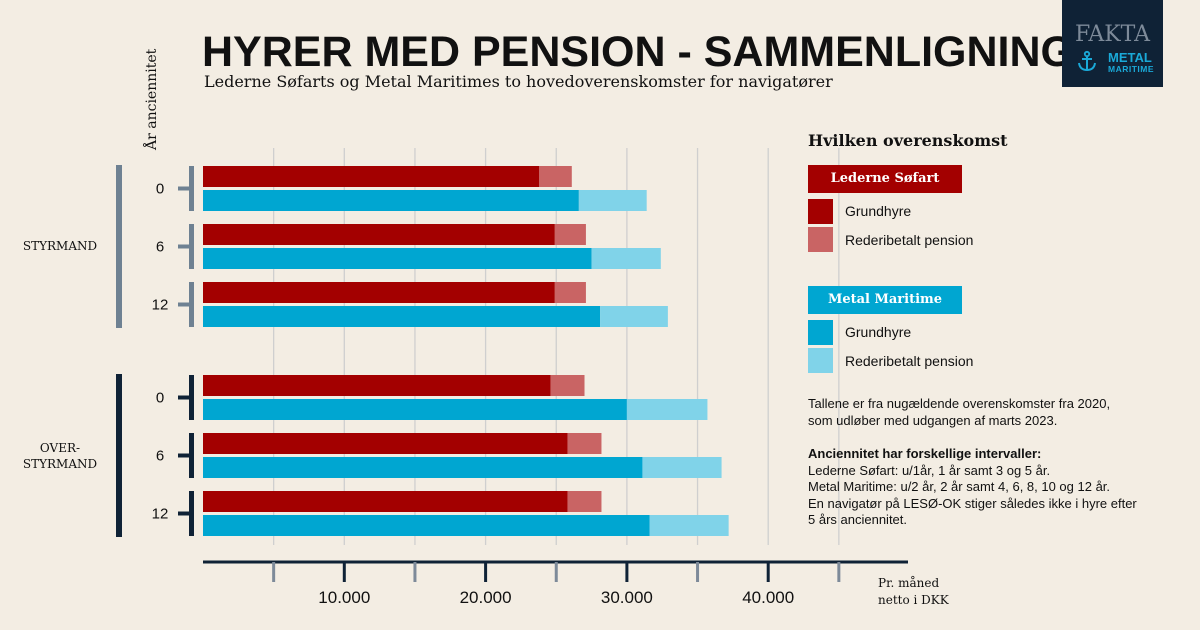 Image resolution: width=1200 pixels, height=630 pixels. Describe the element at coordinates (908, 140) in the screenshot. I see `legend-title: Hvilken overenskomst` at that location.